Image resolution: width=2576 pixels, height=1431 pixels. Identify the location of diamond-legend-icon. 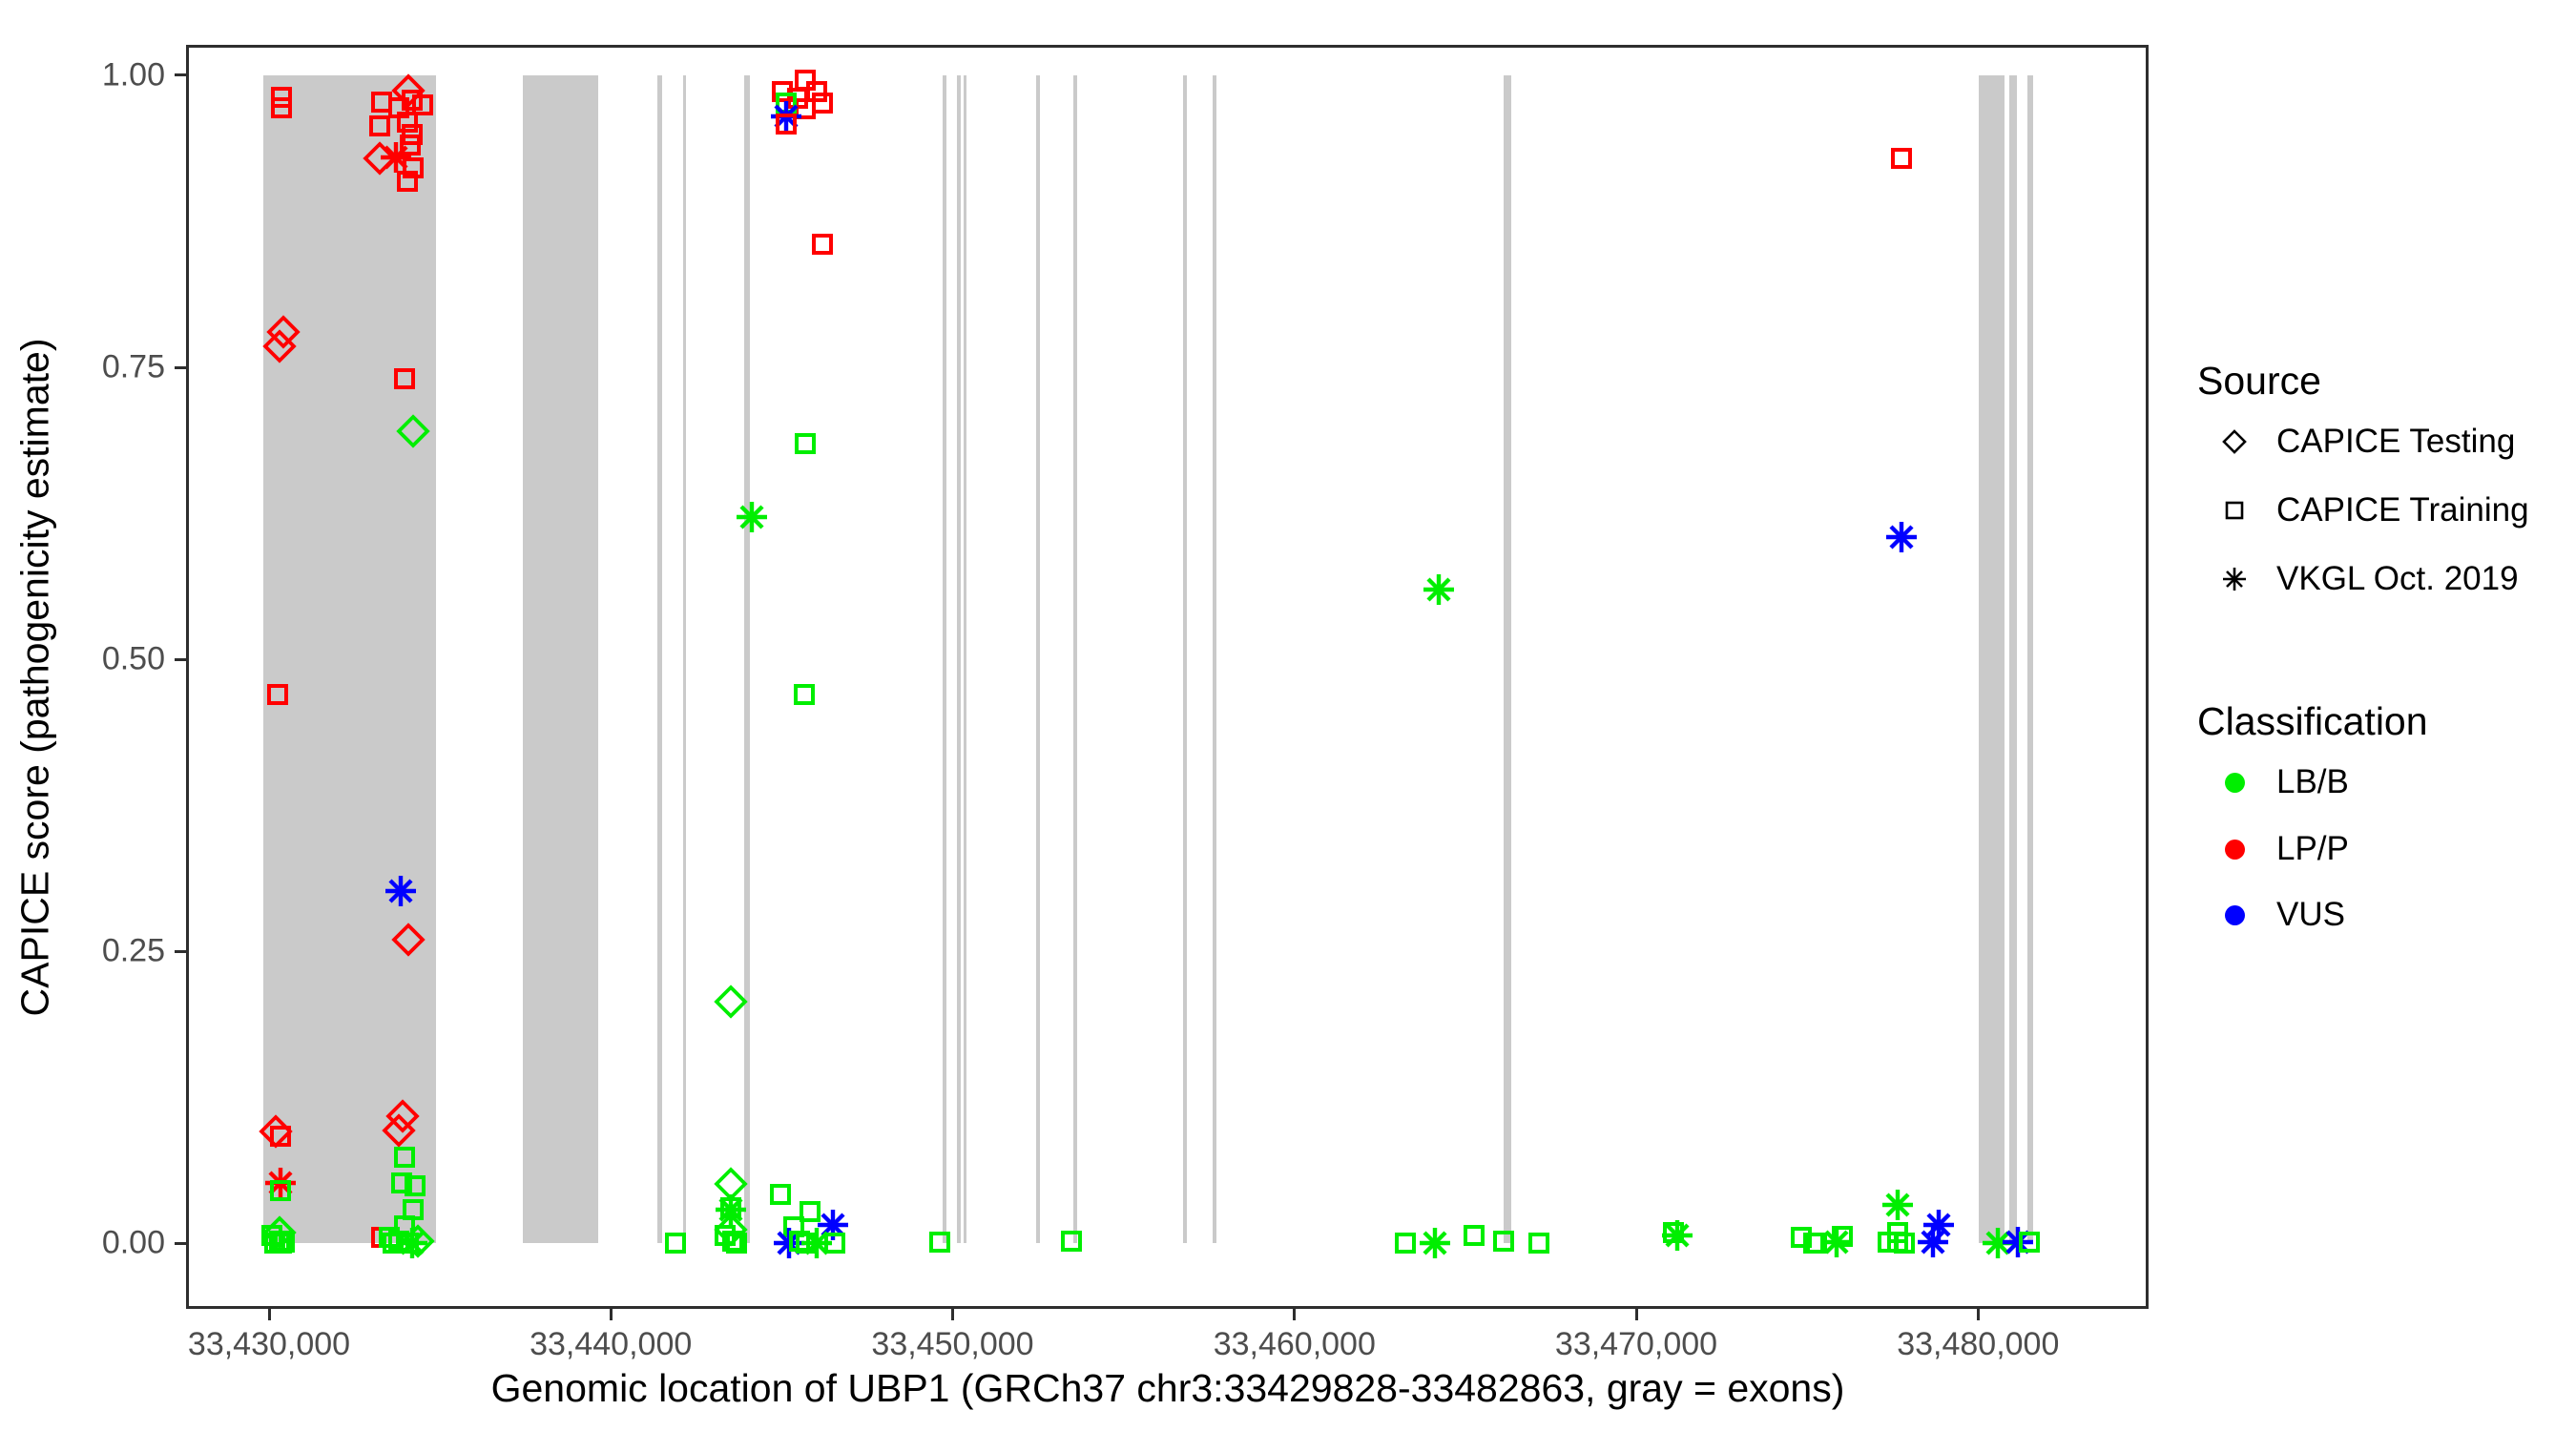
(2234, 441).